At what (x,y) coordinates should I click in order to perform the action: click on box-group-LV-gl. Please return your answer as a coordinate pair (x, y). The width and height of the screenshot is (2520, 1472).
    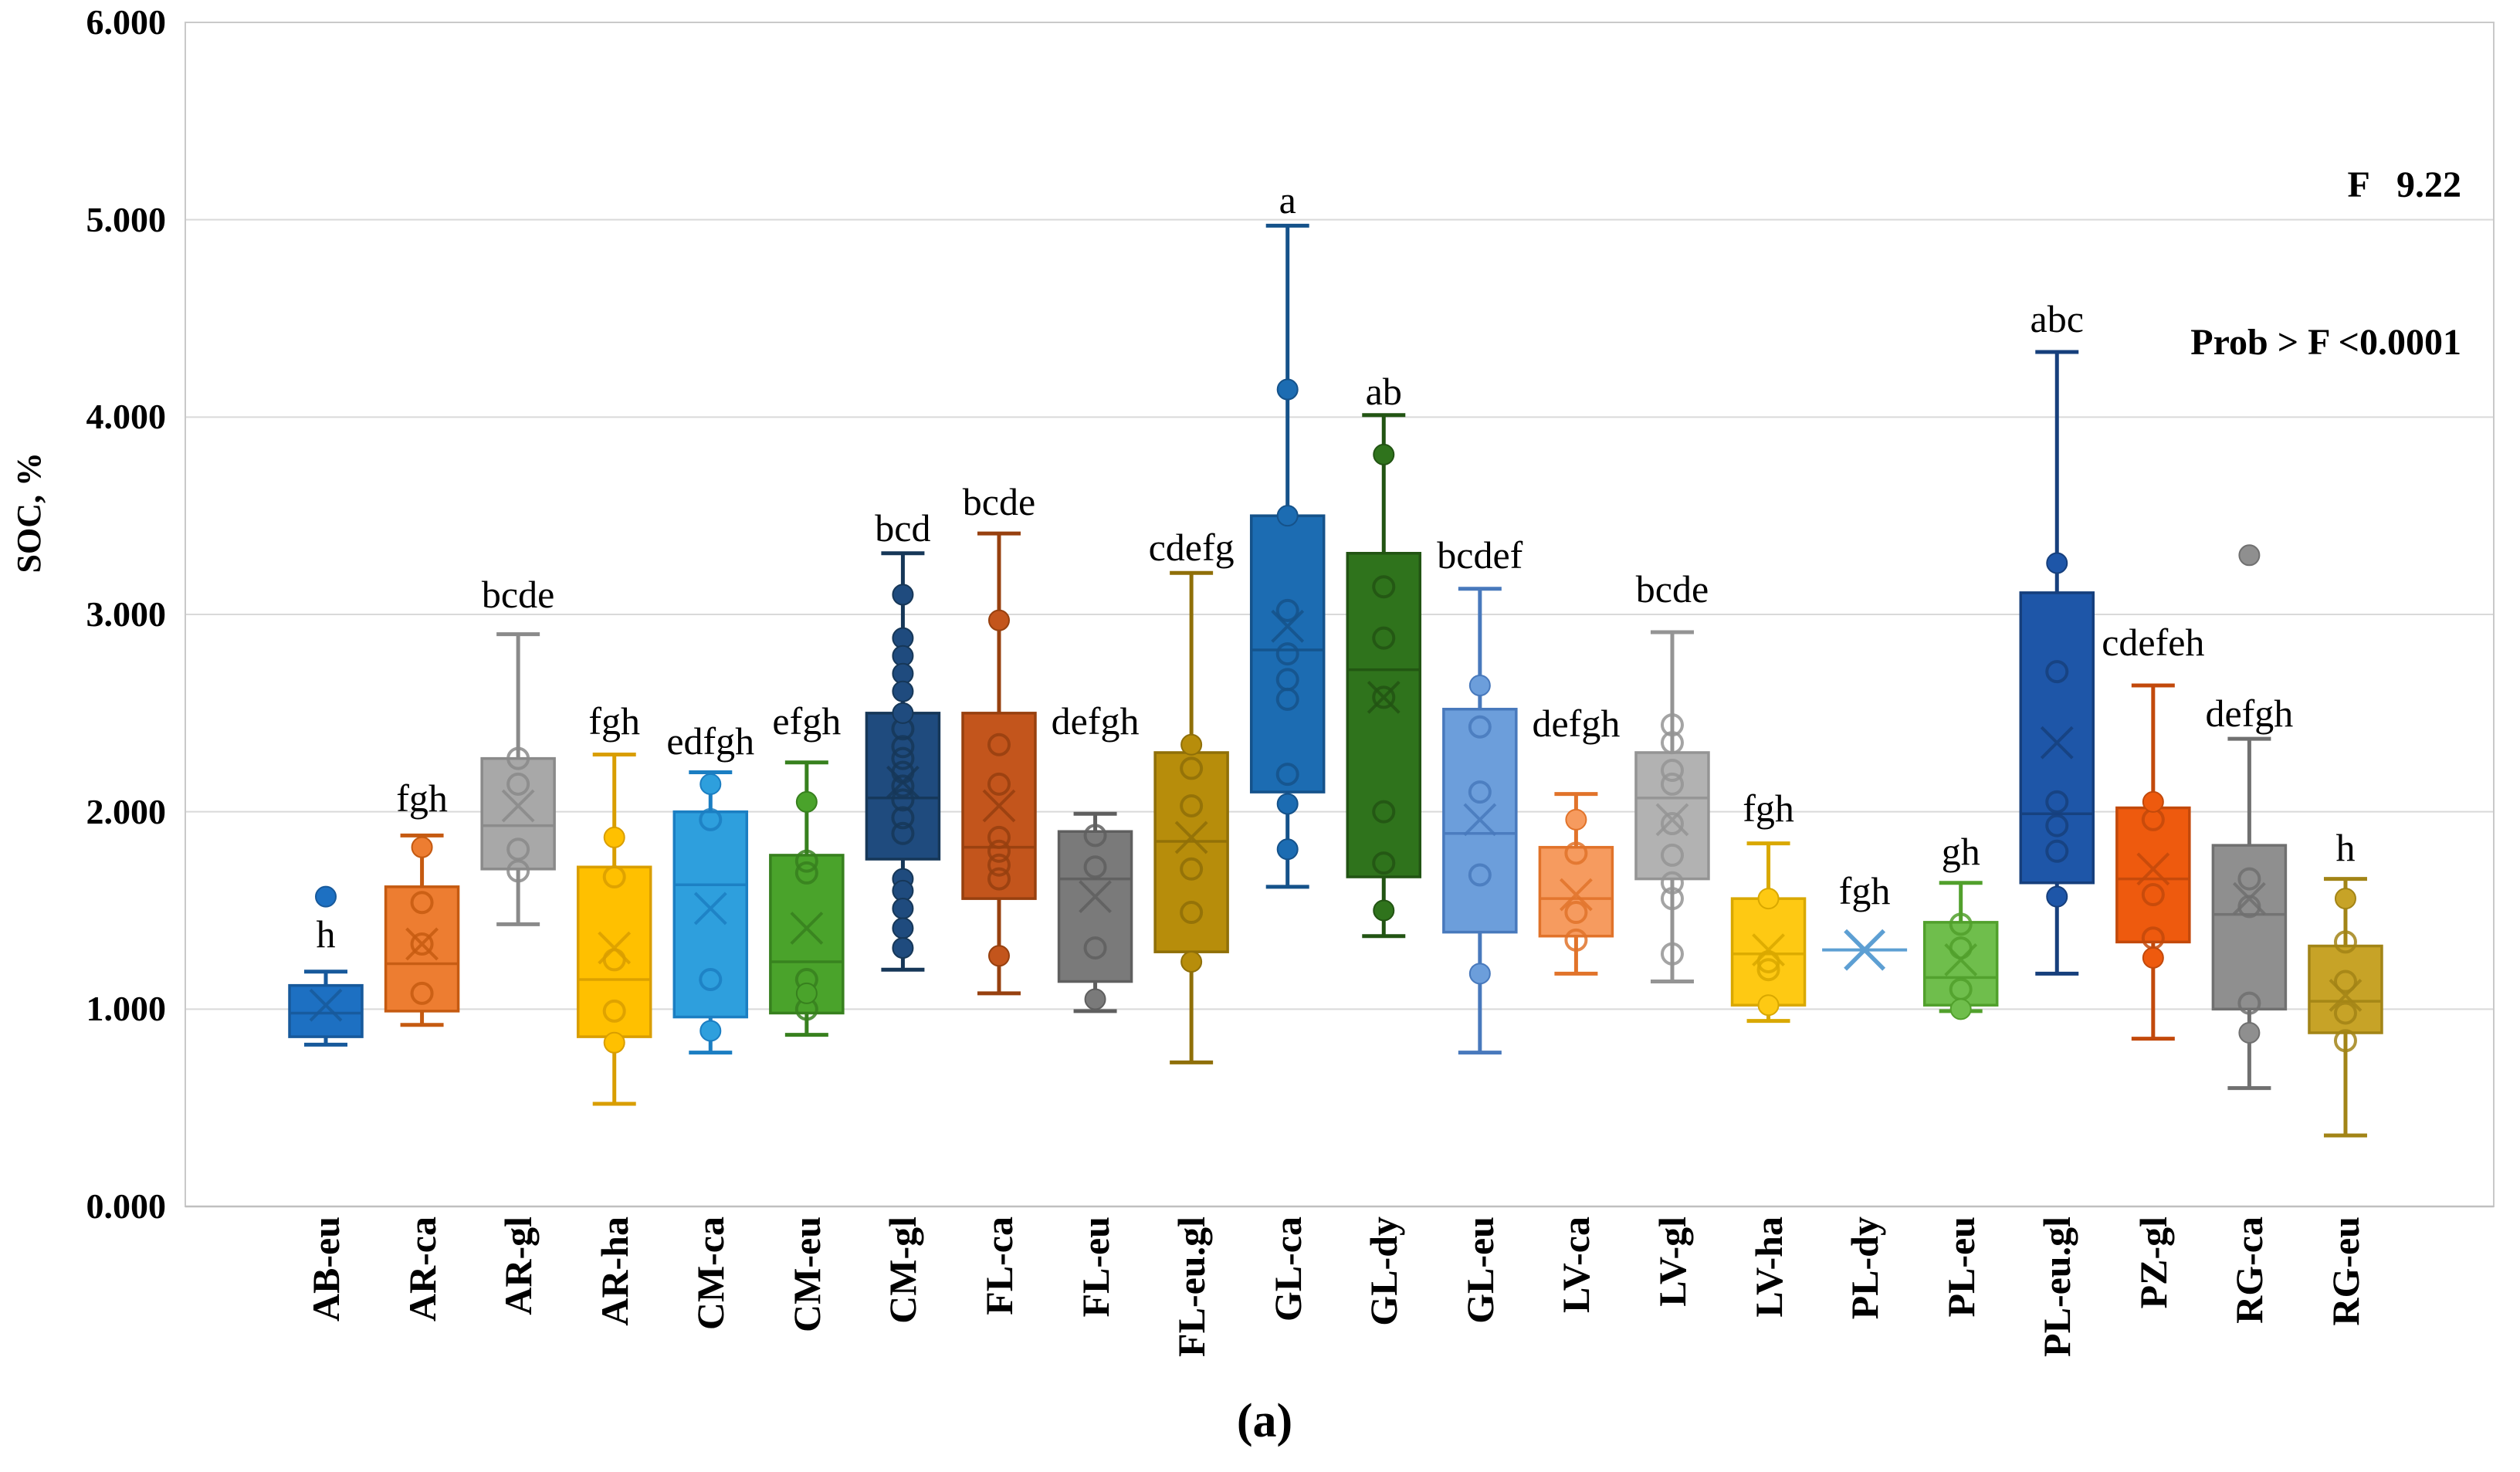
    Looking at the image, I should click on (1672, 807).